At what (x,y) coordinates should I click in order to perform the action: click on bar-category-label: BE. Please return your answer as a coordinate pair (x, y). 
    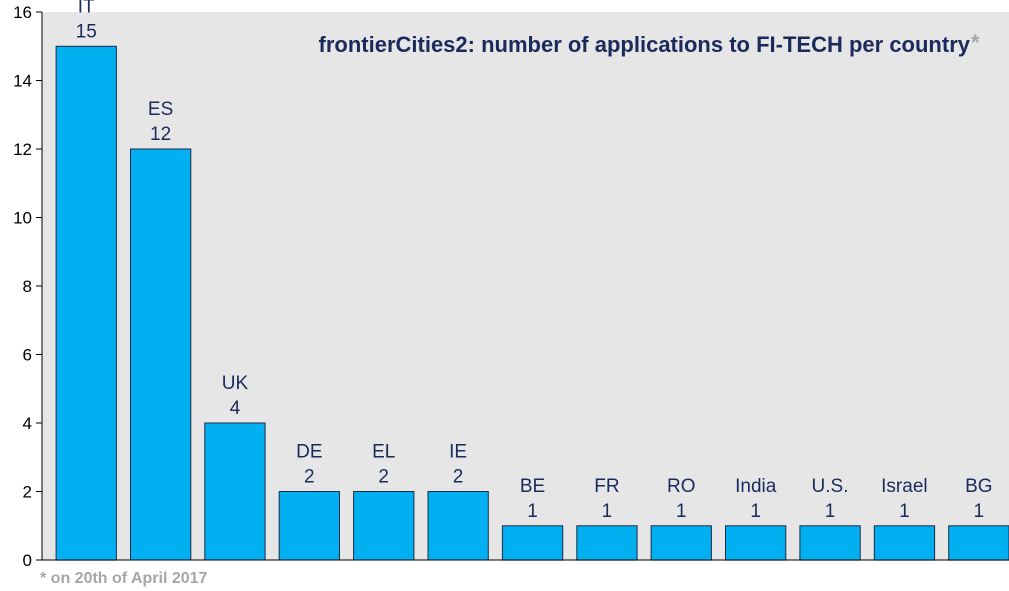
    Looking at the image, I should click on (532, 486).